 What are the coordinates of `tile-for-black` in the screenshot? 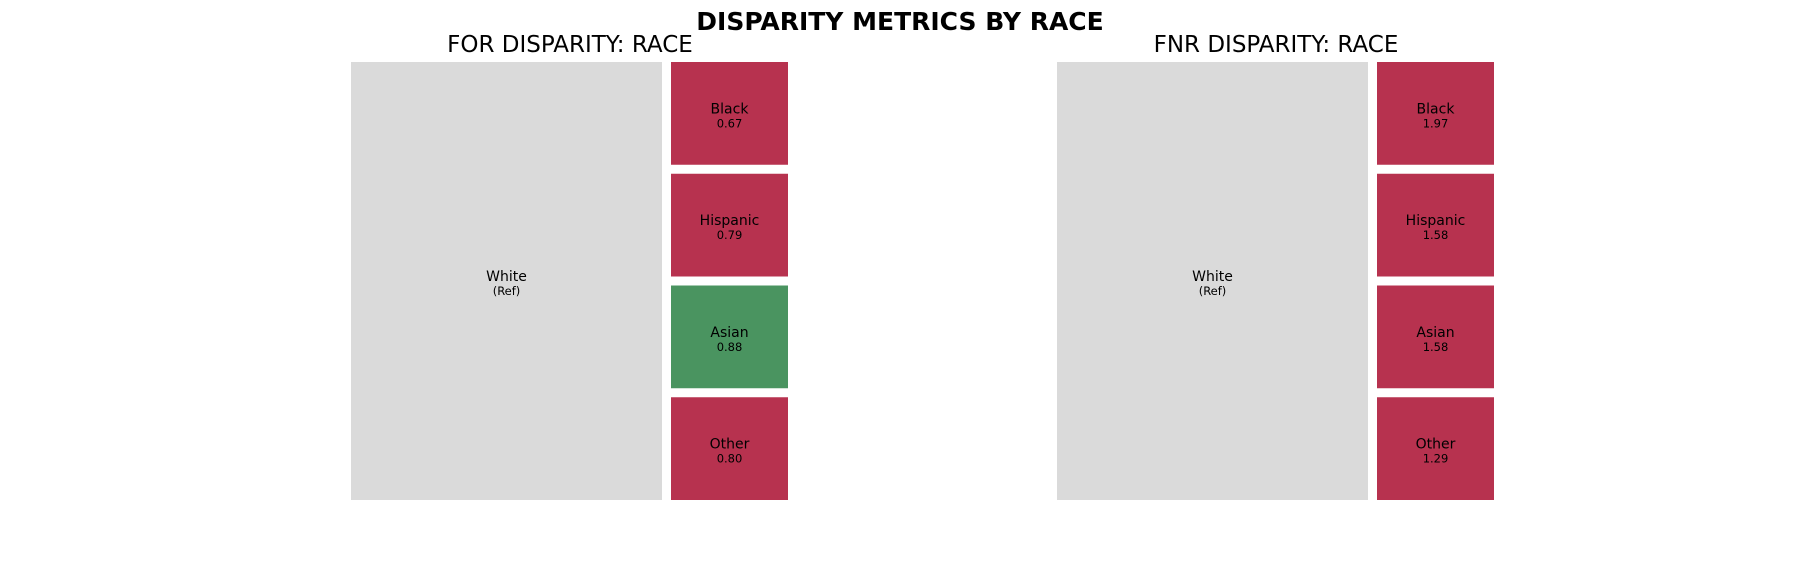 It's located at (729, 113).